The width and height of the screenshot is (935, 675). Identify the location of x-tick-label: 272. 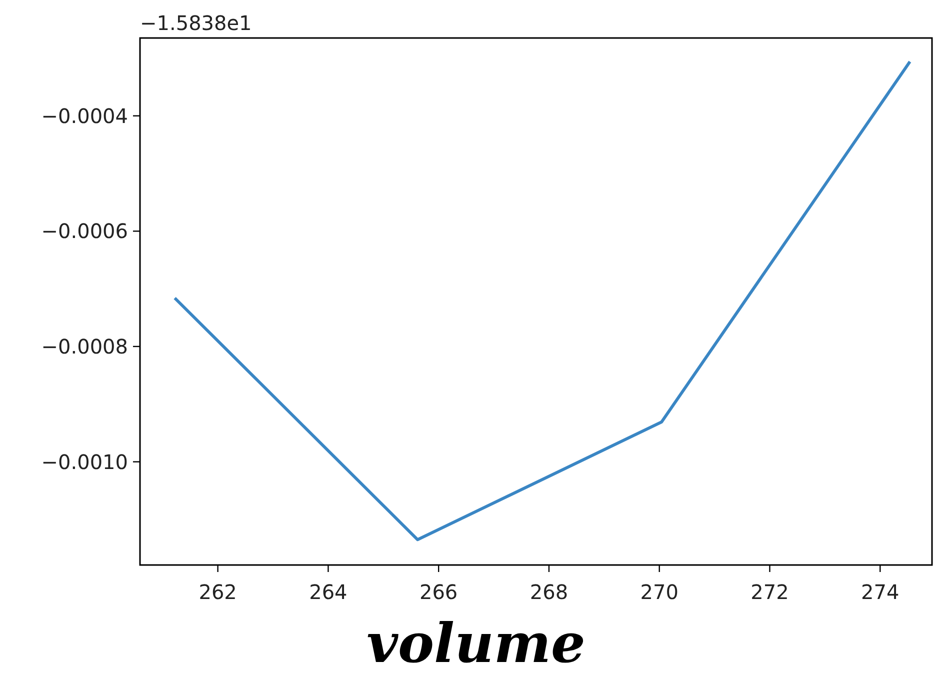
(769, 592).